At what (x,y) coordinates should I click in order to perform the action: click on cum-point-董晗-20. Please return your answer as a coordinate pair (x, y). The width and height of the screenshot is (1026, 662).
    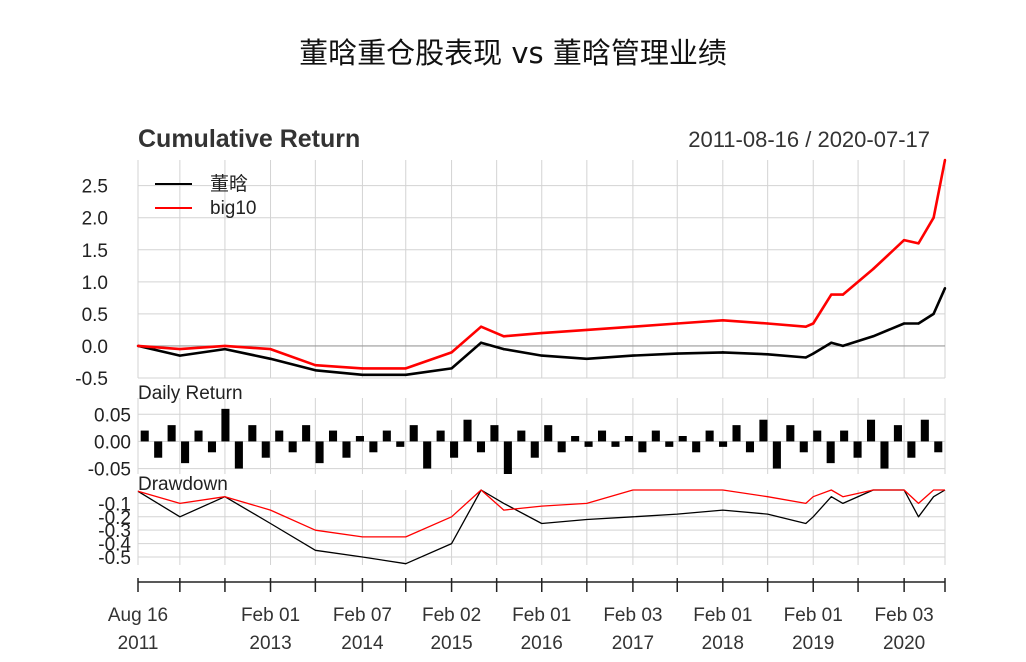
    Looking at the image, I should click on (873, 336).